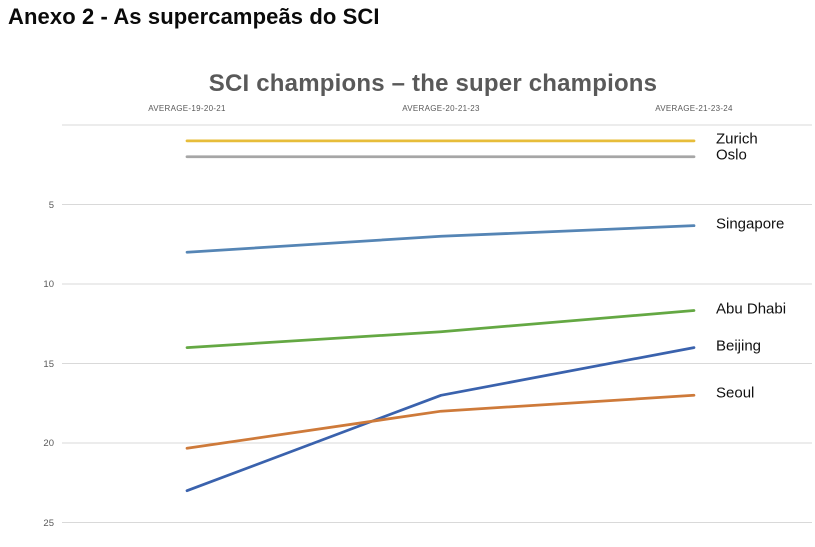 The image size is (815, 547). I want to click on series-label-singapore: Singapore, so click(750, 224).